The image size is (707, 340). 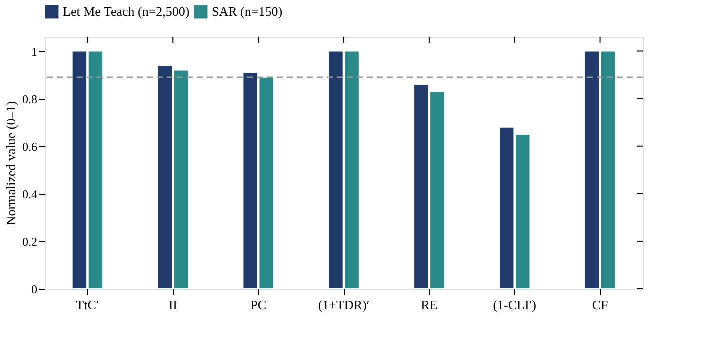 I want to click on x-tick-label: CF, so click(x=600, y=305).